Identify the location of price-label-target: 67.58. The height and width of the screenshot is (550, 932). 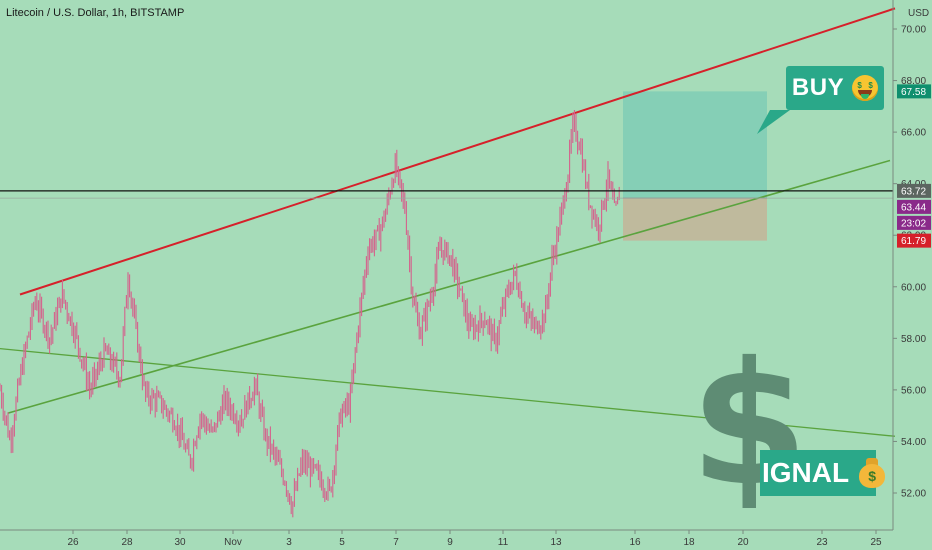
(913, 92).